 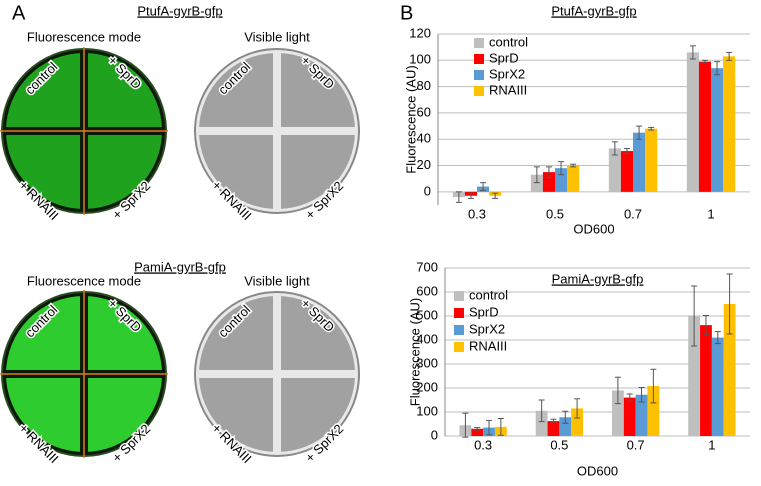 What do you see at coordinates (427, 386) in the screenshot?
I see `y-tick-label: 200` at bounding box center [427, 386].